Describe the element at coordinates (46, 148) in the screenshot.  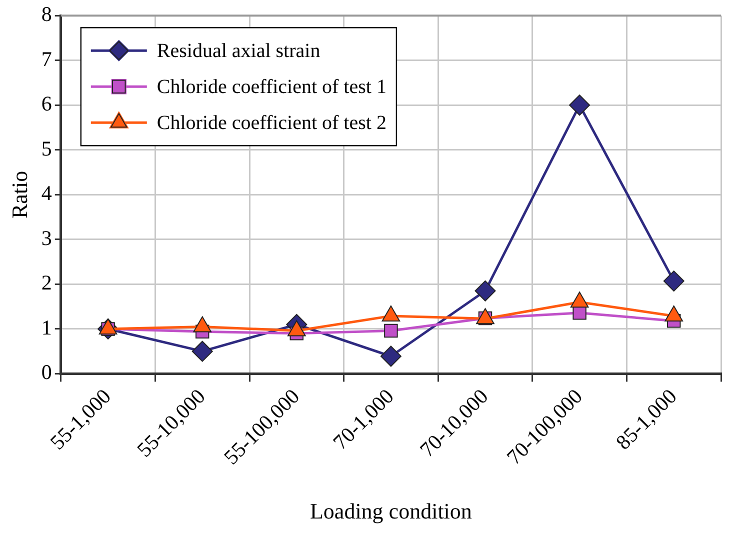
I see `y-tick-label: 5` at that location.